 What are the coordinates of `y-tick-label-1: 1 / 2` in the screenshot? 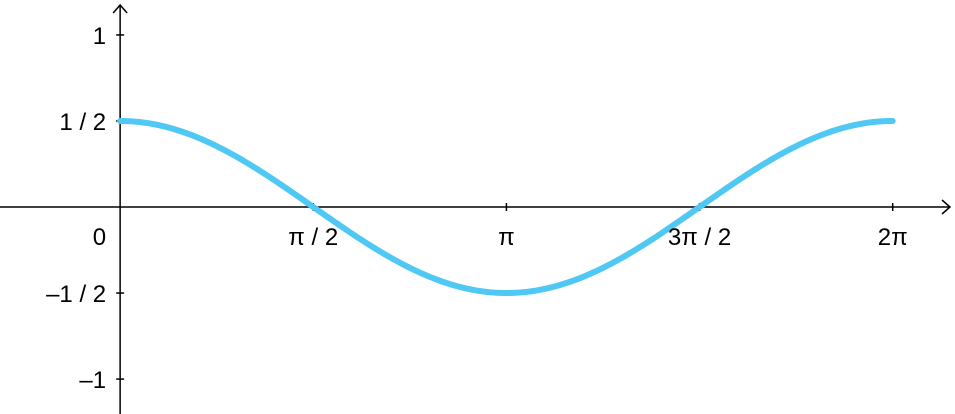 It's located at (82, 122).